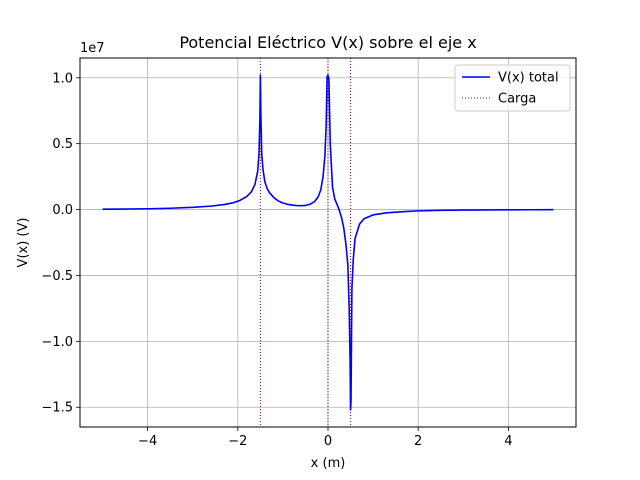  What do you see at coordinates (92, 48) in the screenshot?
I see `y-axis-offset-text: 1e7` at bounding box center [92, 48].